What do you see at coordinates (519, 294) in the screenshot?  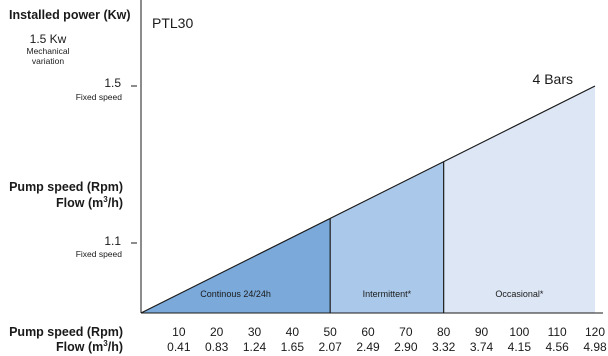 I see `zone-label-2: Occasional*` at bounding box center [519, 294].